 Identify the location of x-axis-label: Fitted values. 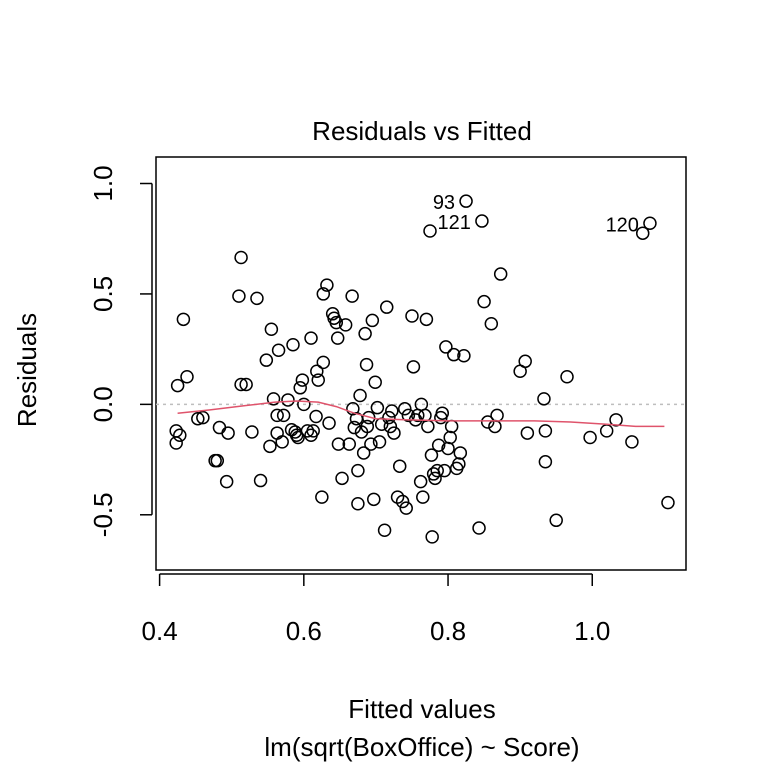
(421, 709).